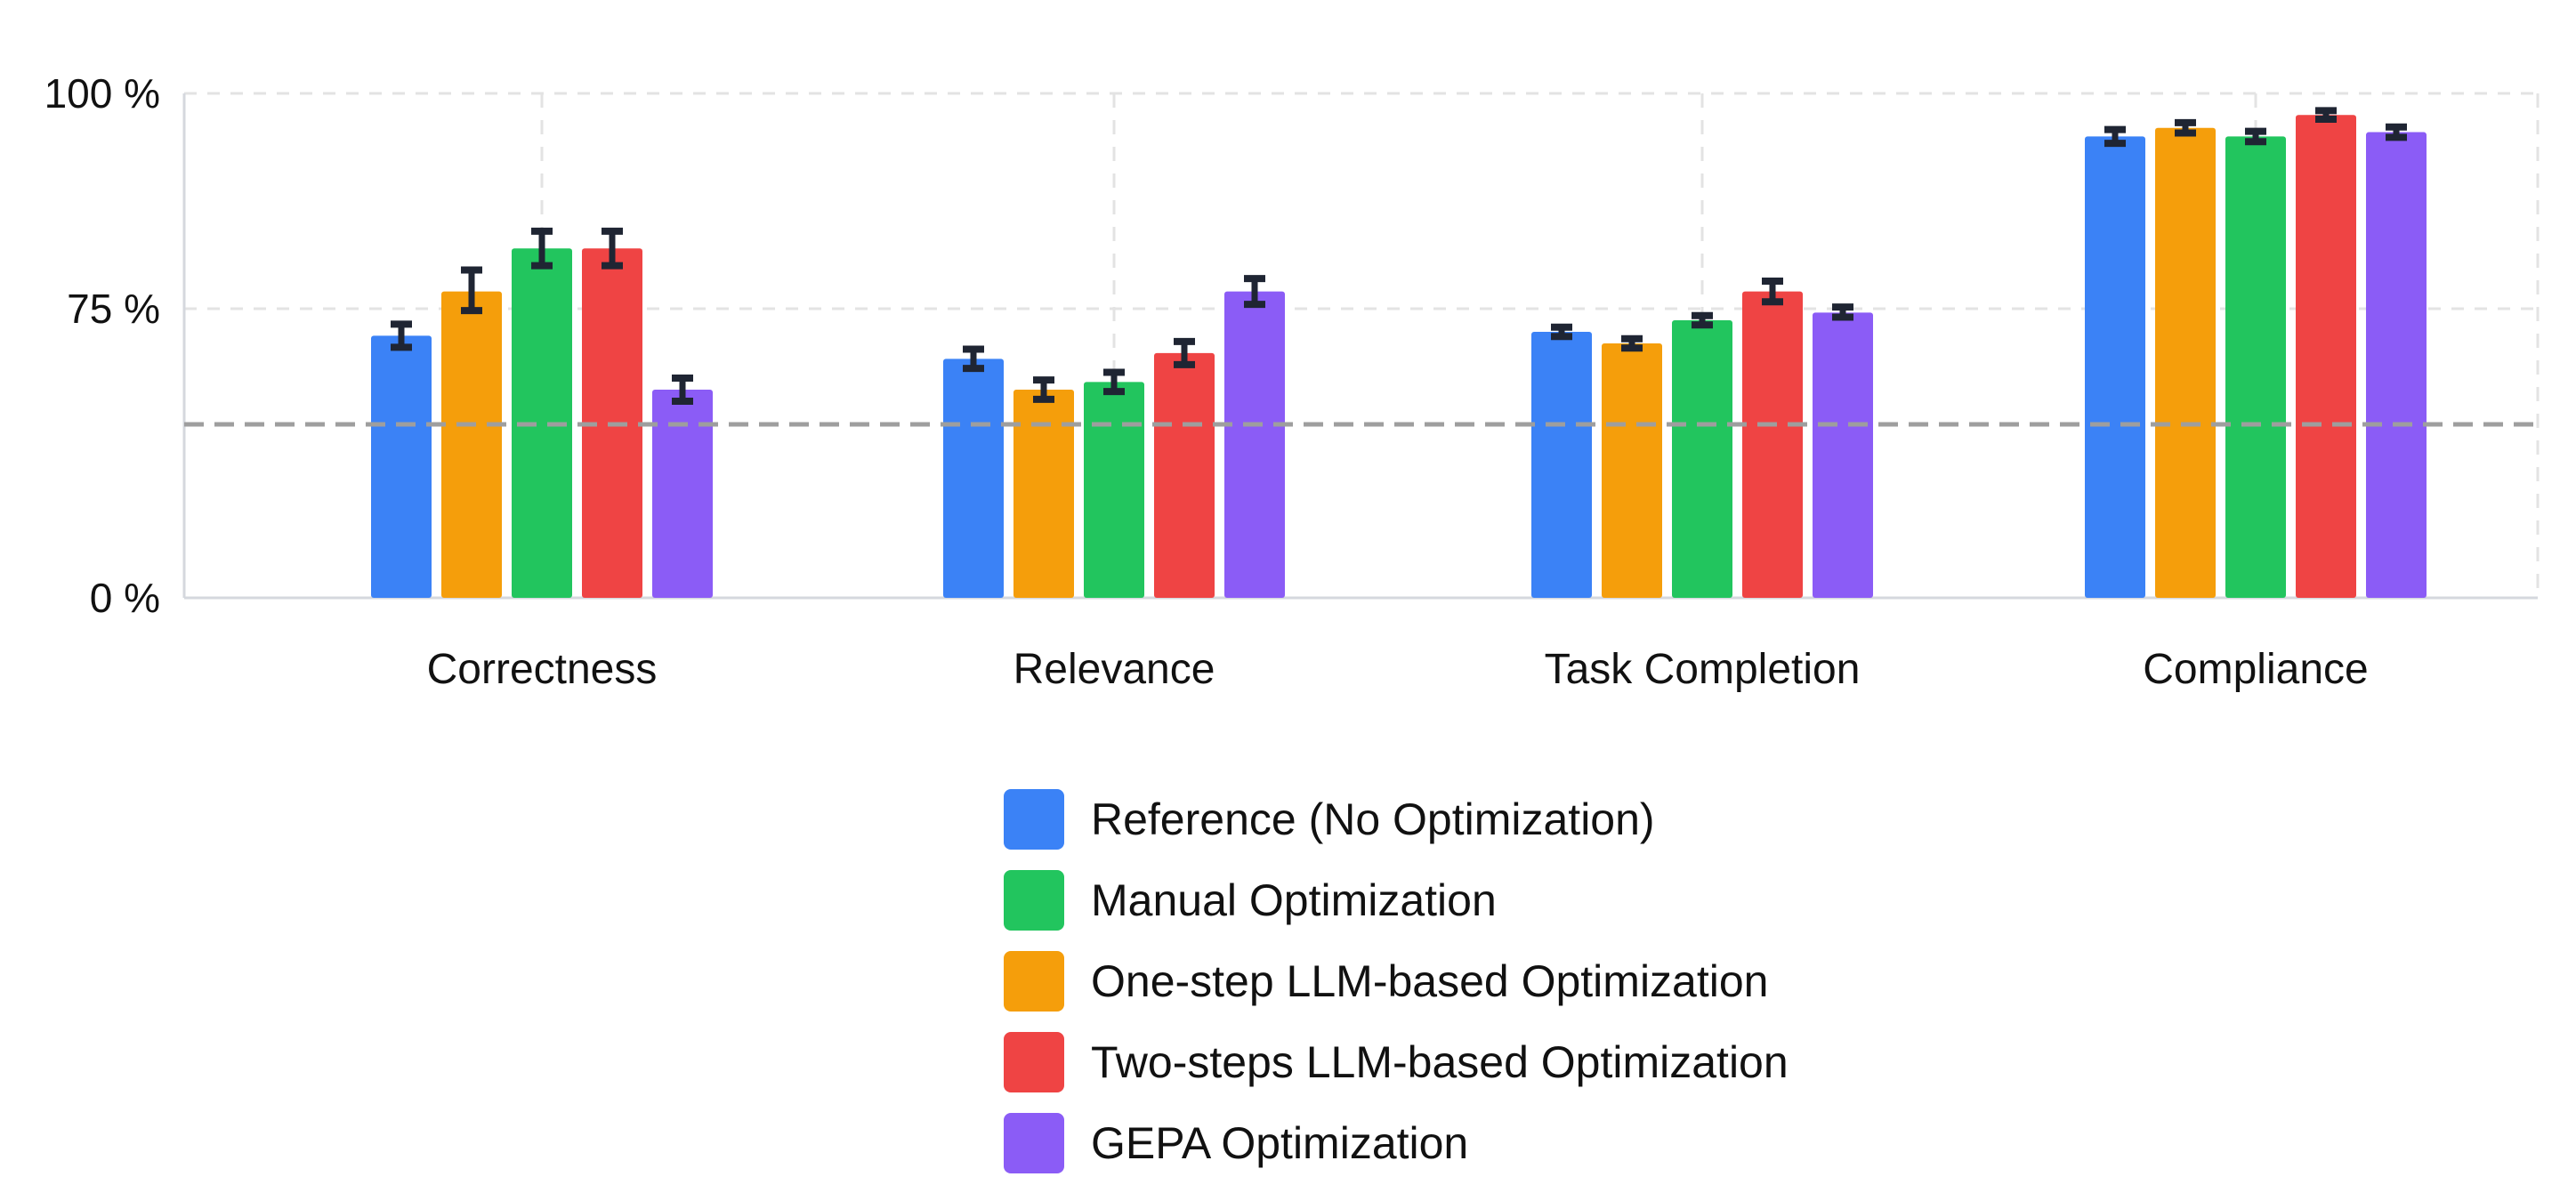 This screenshot has width=2576, height=1201. I want to click on legend-label: Manual Optimization, so click(1294, 900).